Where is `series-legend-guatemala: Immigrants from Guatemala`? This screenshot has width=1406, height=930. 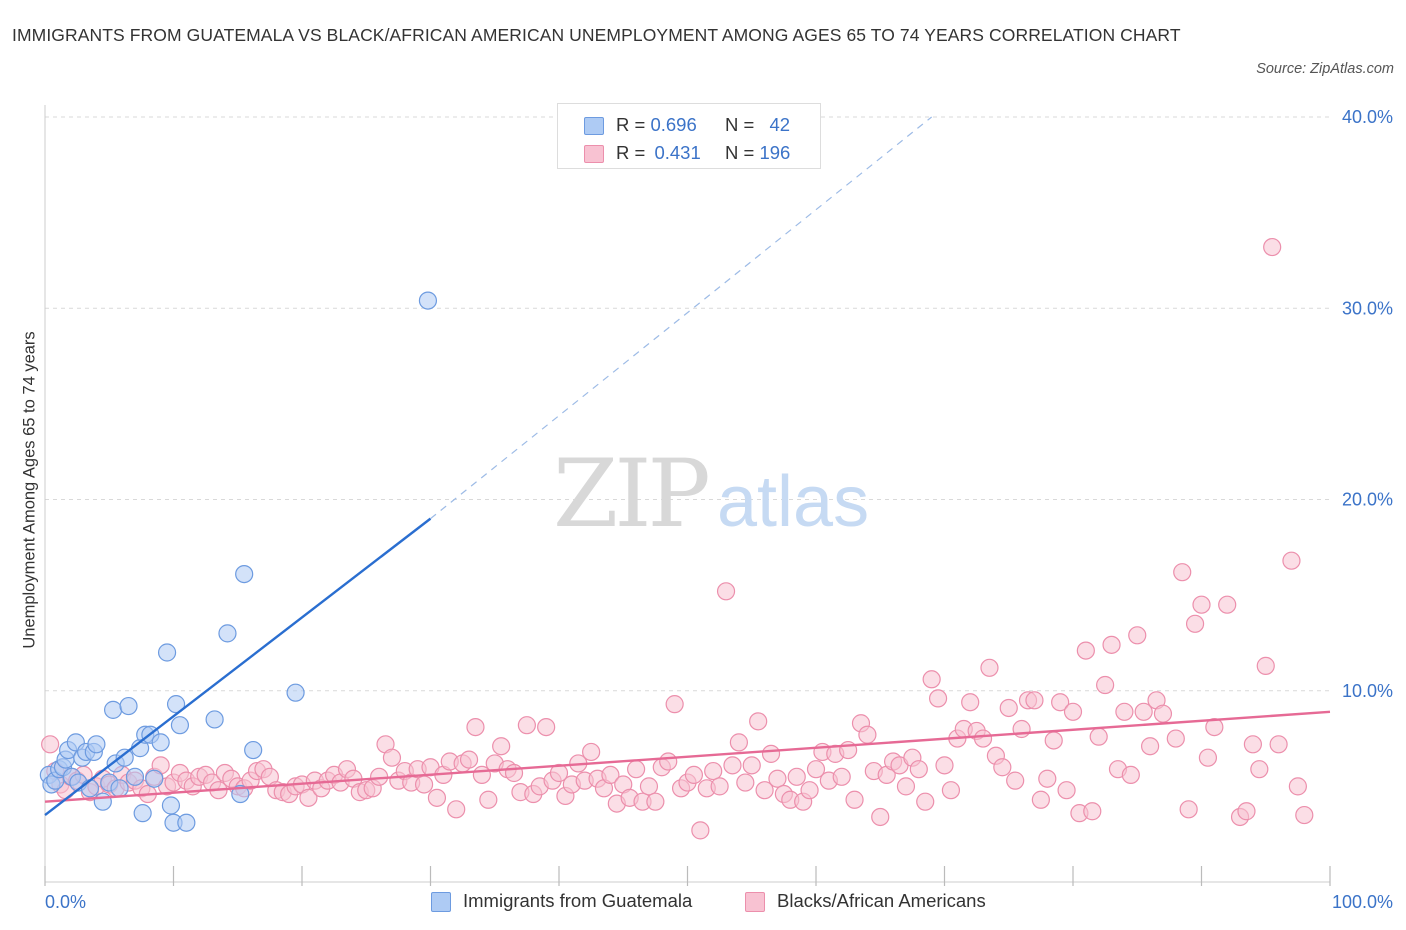
series-legend-guatemala: Immigrants from Guatemala is located at coordinates (561, 901).